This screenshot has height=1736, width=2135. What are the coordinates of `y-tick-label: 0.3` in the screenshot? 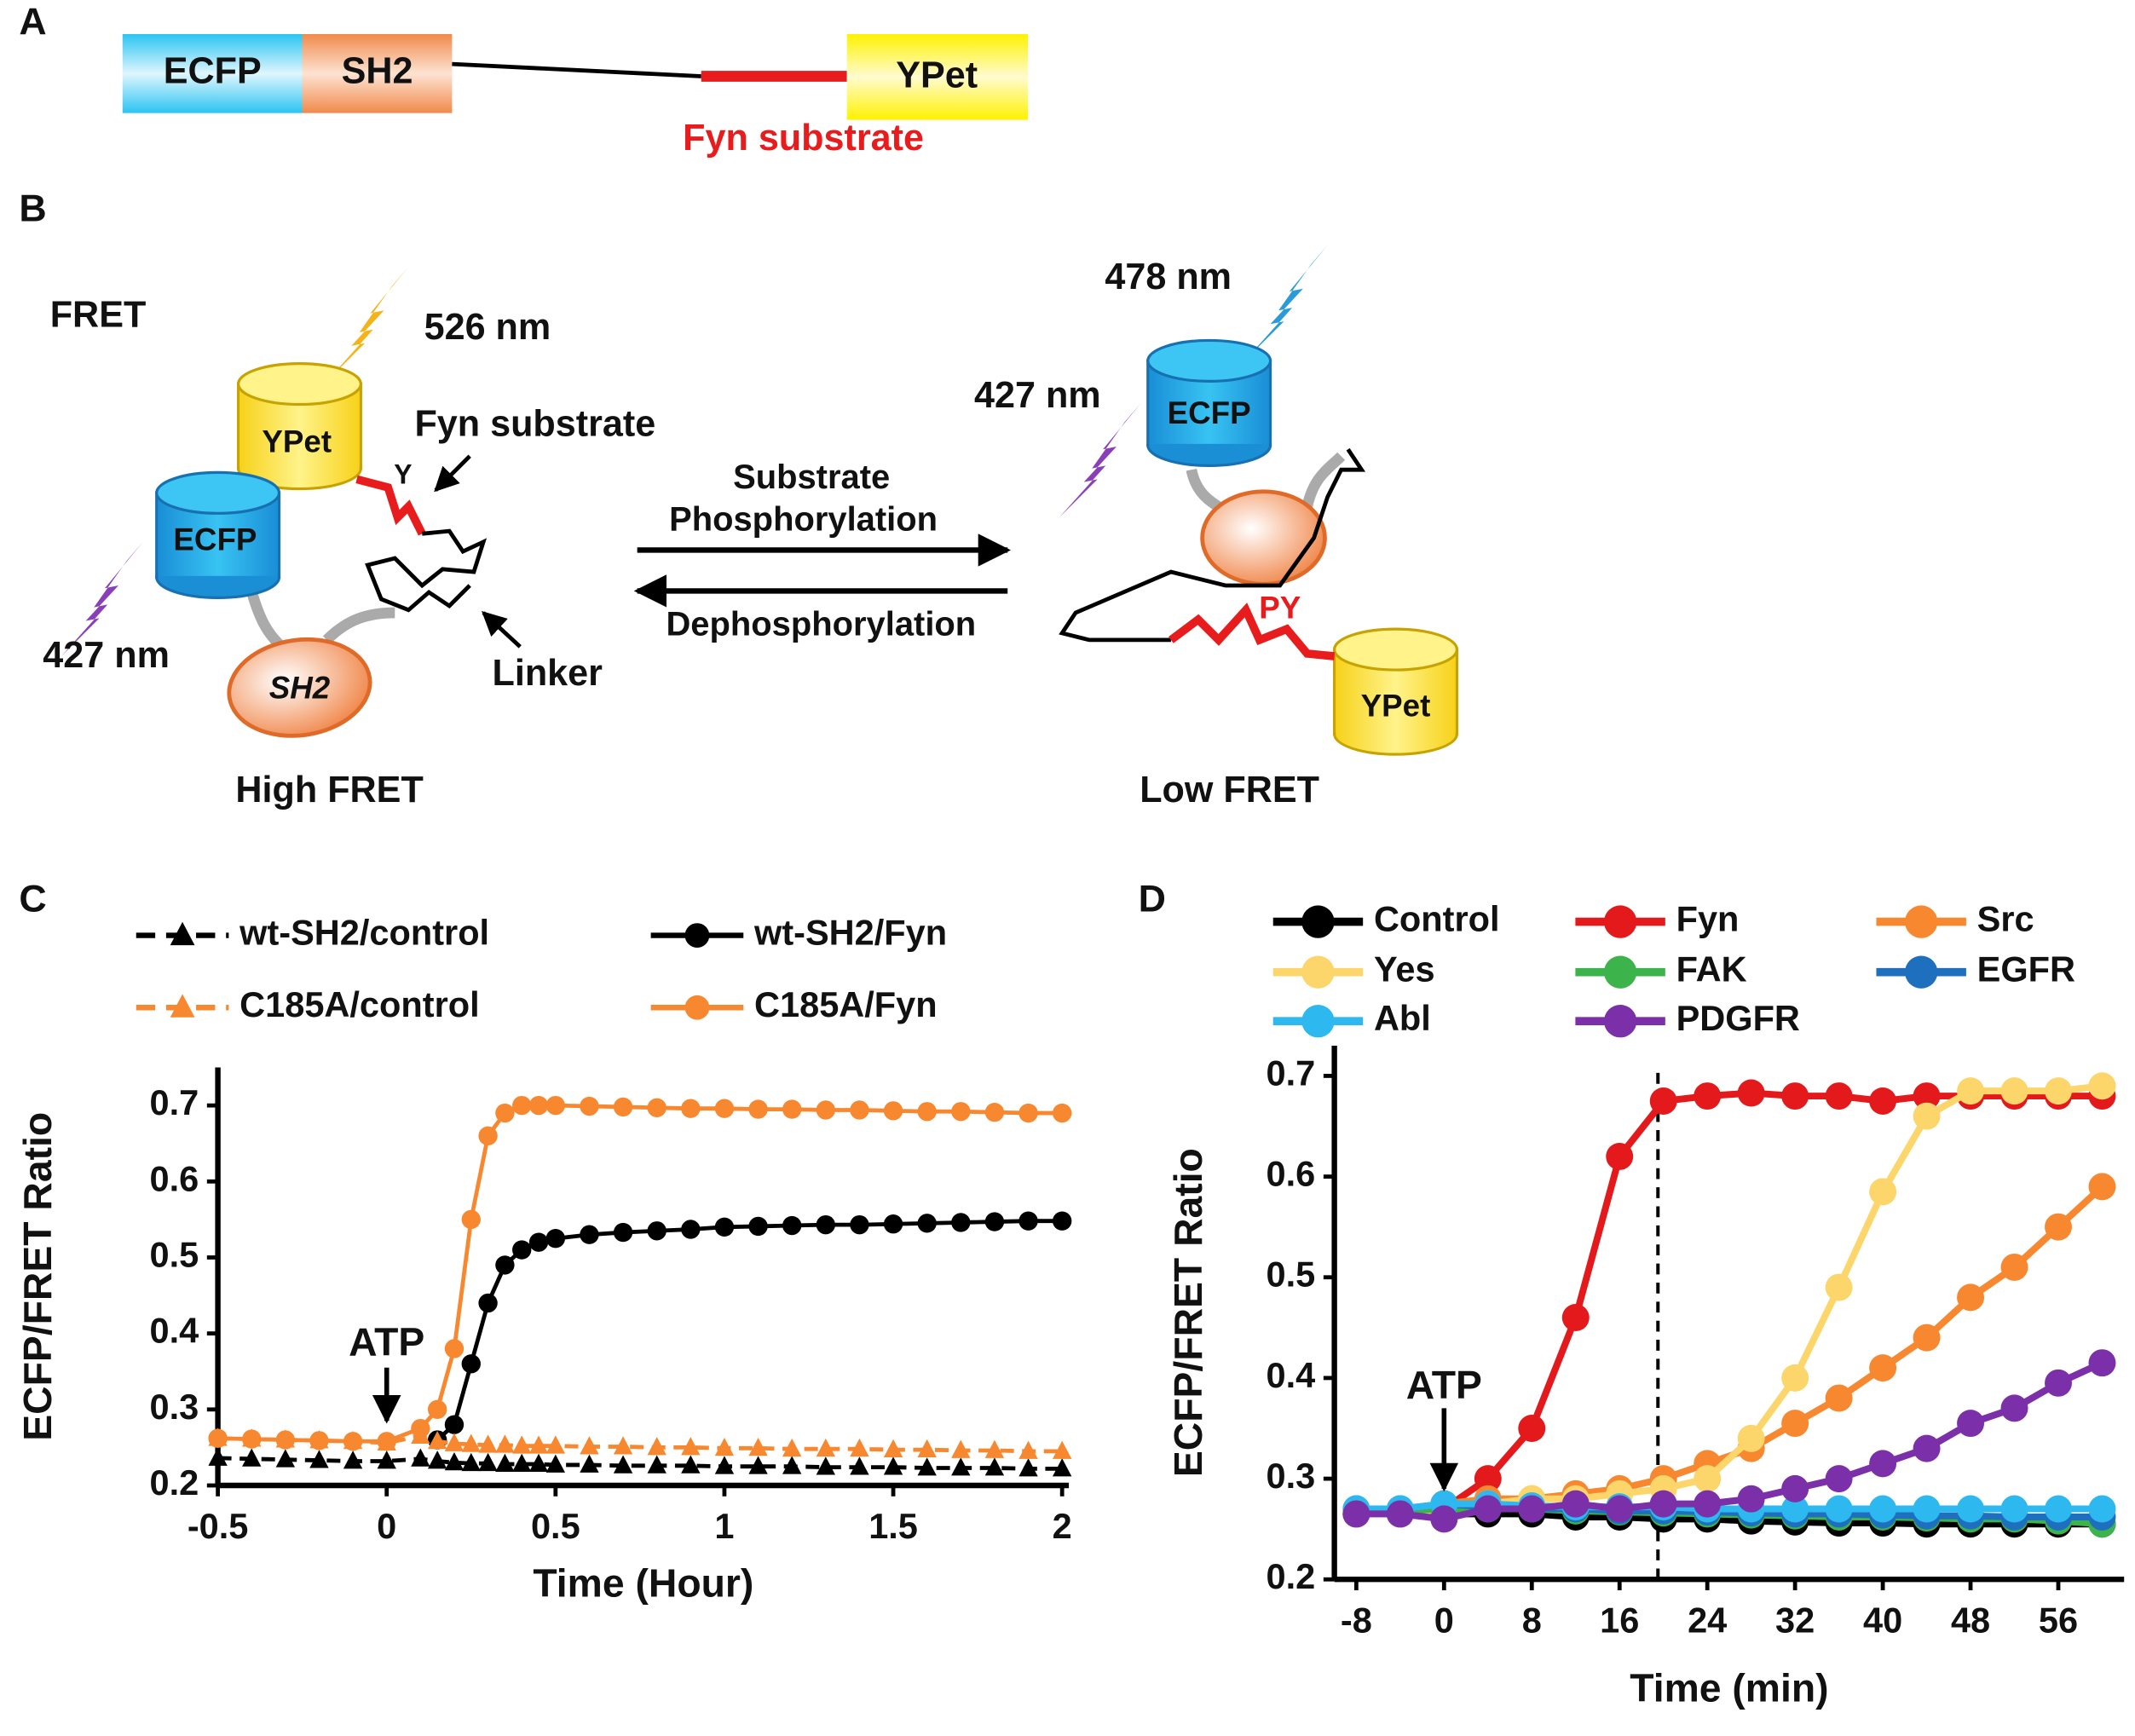 It's located at (174, 1407).